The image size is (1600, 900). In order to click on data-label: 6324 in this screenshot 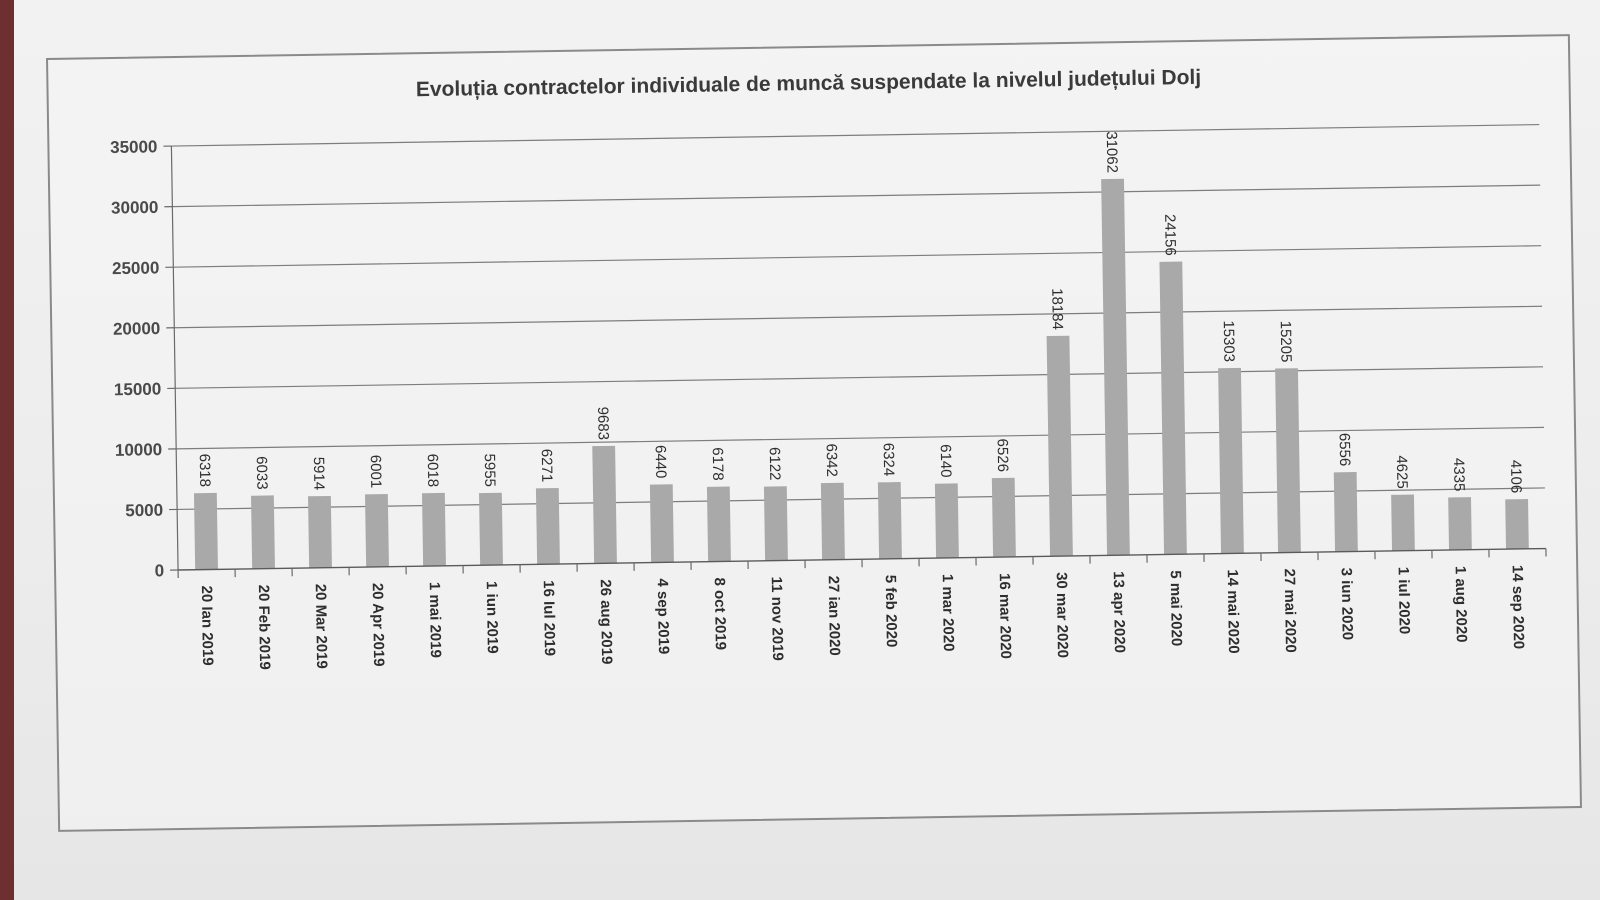, I will do `click(889, 460)`.